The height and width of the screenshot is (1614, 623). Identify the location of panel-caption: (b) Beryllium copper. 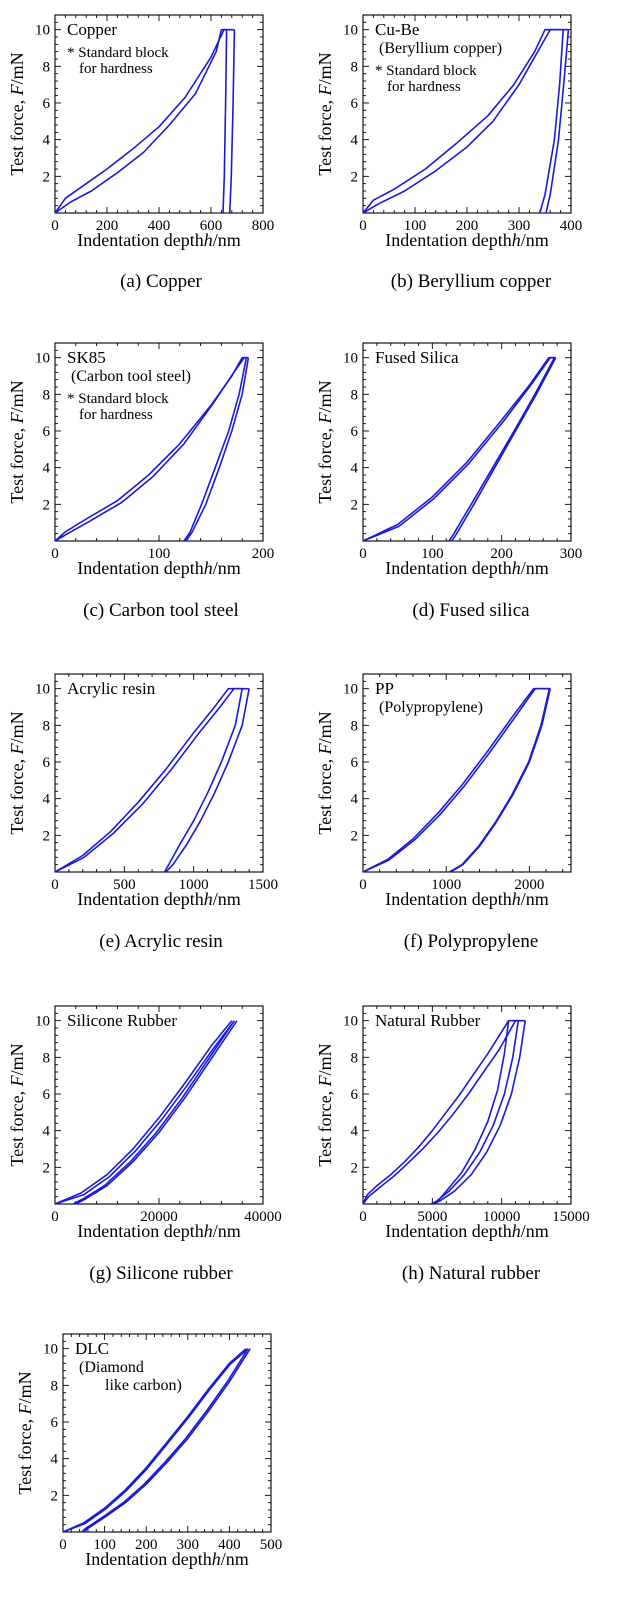
(471, 281).